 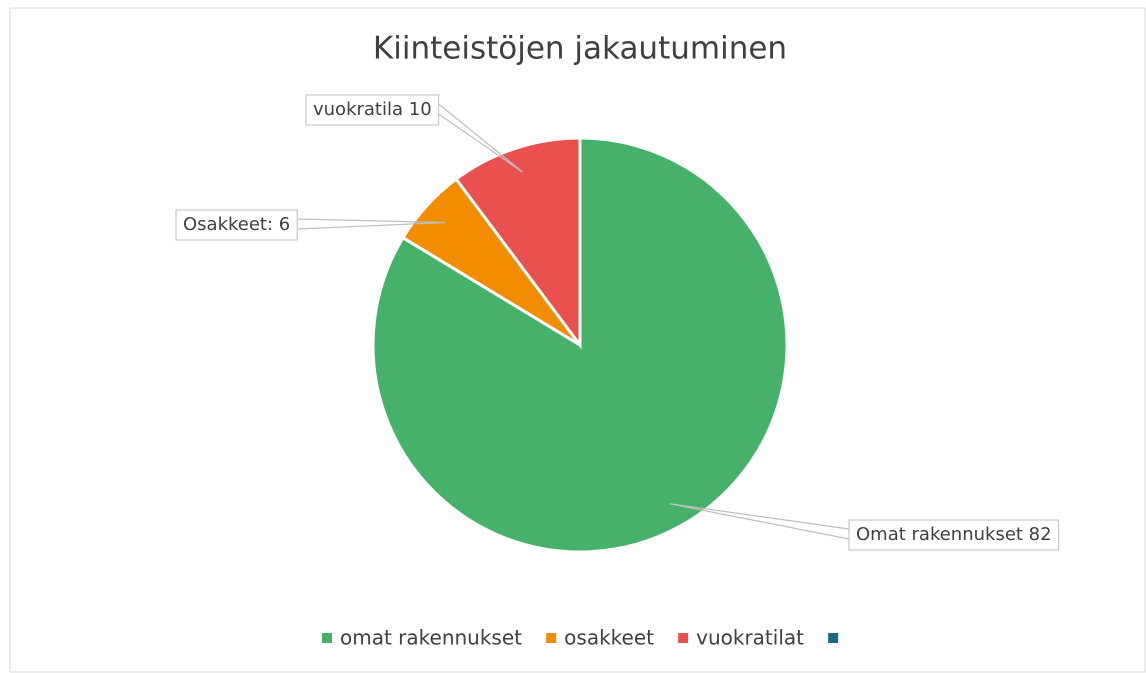 I want to click on data-label: Osakkeet: 6, so click(x=236, y=225).